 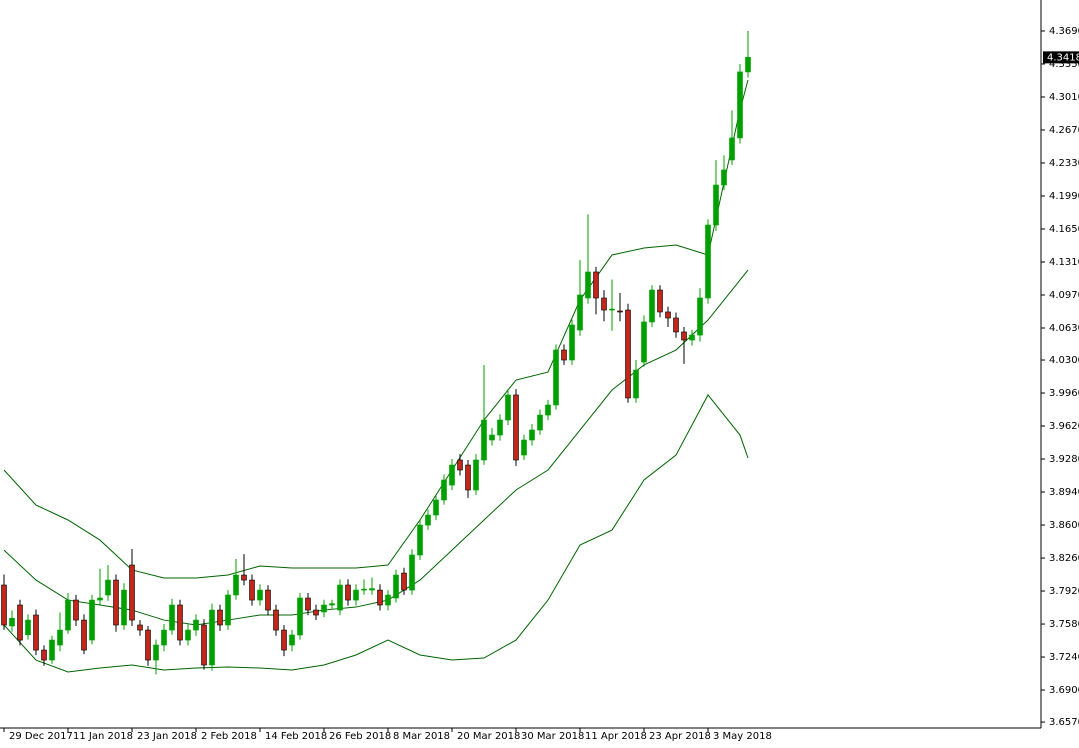 I want to click on last-price-box, so click(x=1061, y=57).